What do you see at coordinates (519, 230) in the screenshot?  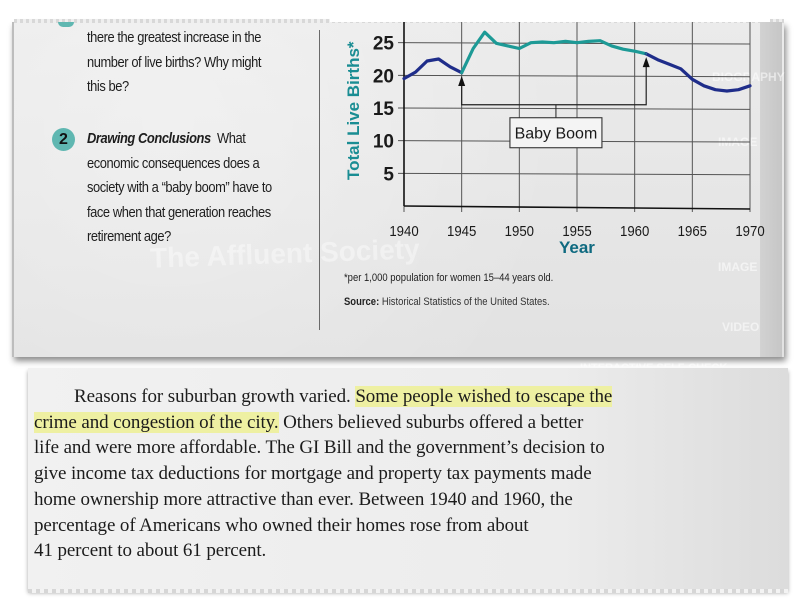 I see `x-tick-label: 1950` at bounding box center [519, 230].